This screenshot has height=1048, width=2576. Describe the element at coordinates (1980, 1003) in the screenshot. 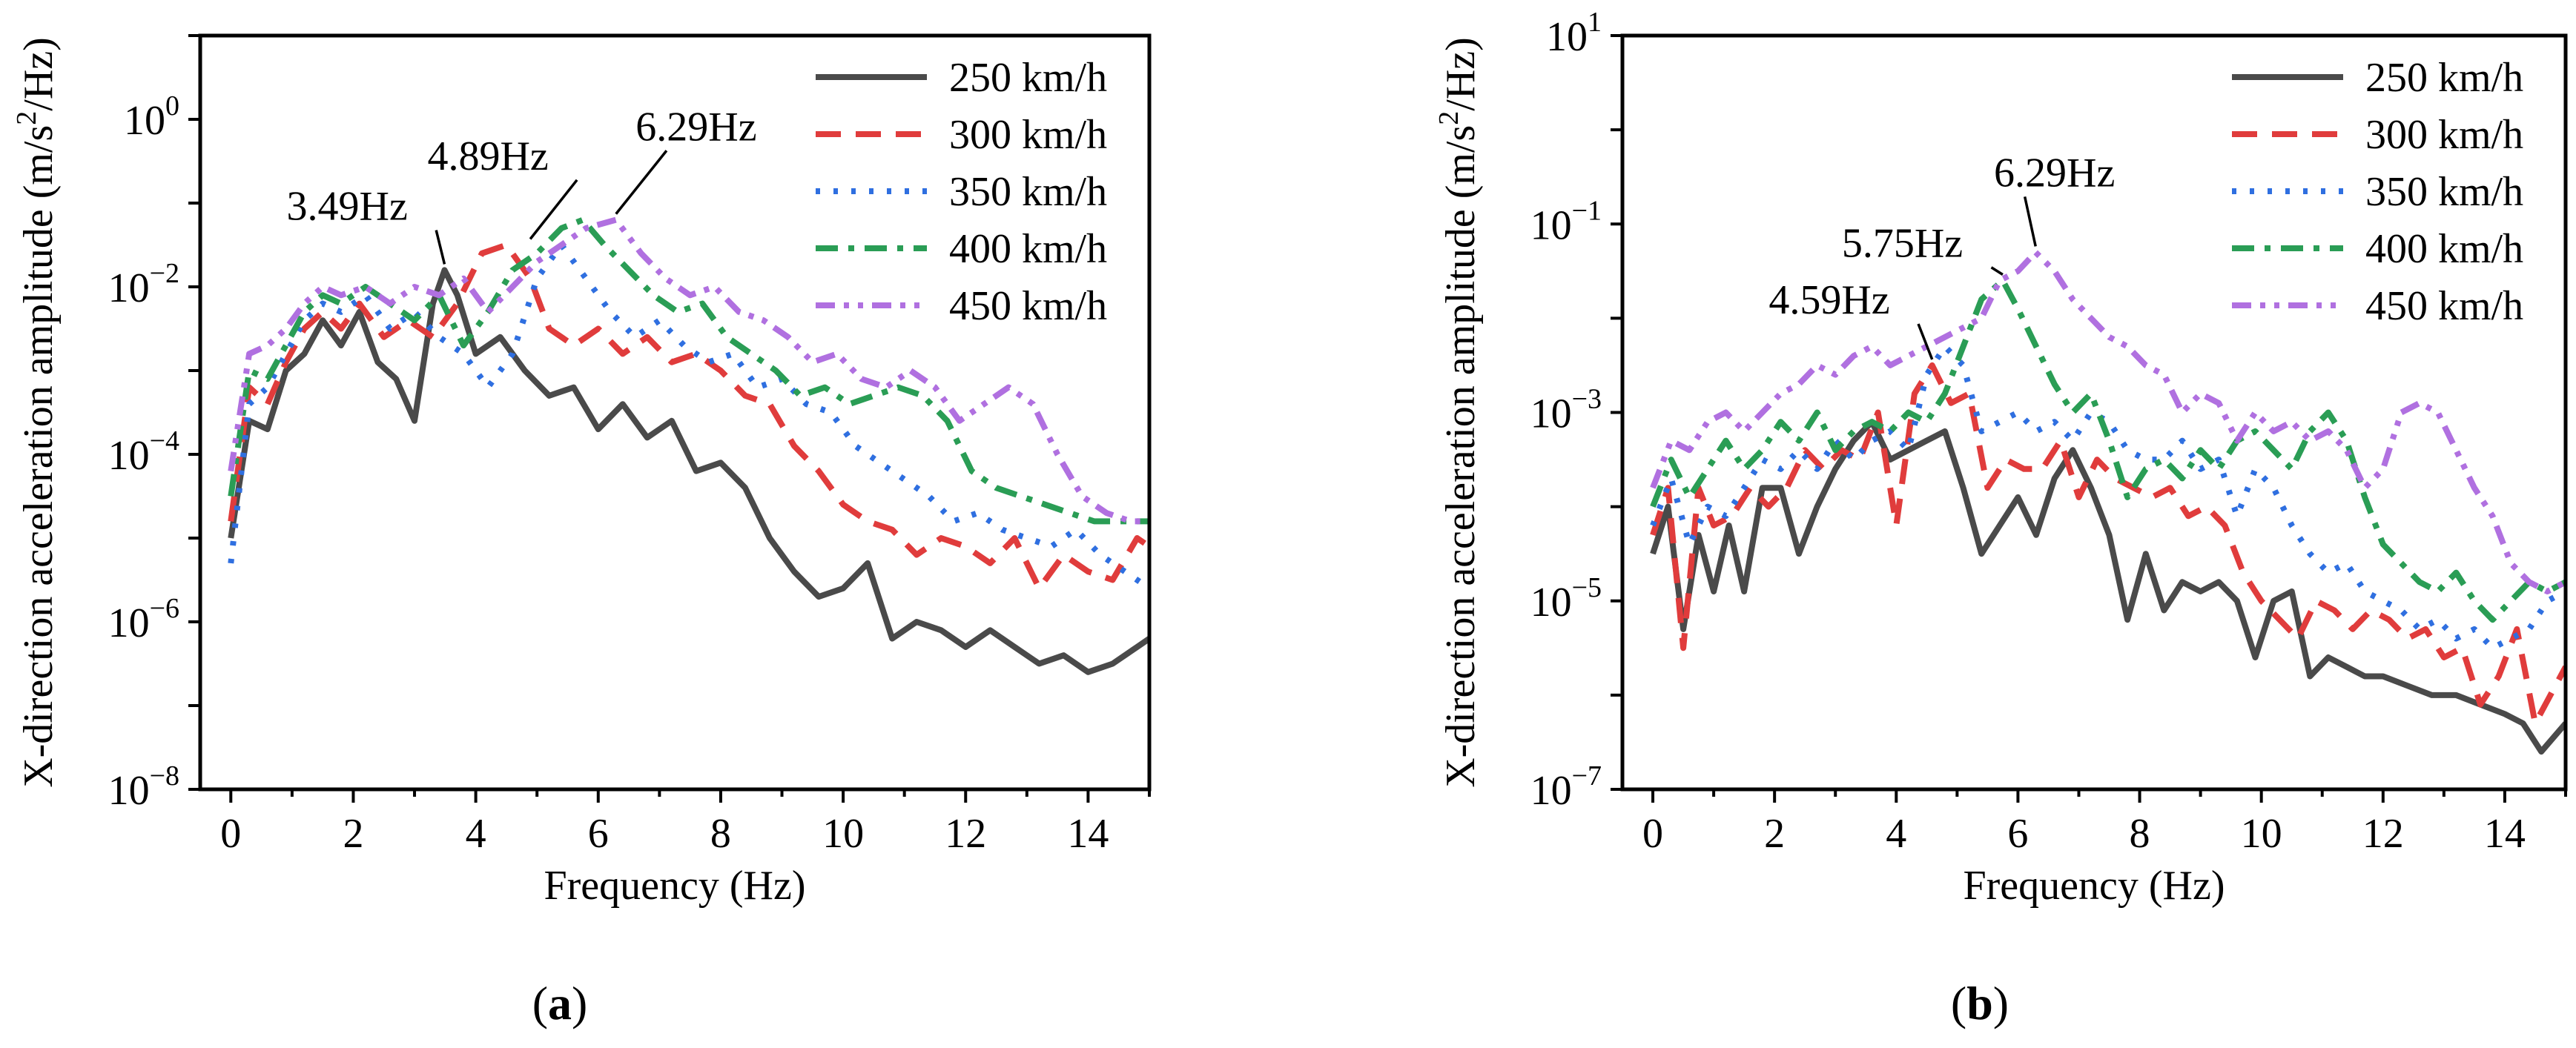

I see `panel-caption: (b)` at that location.